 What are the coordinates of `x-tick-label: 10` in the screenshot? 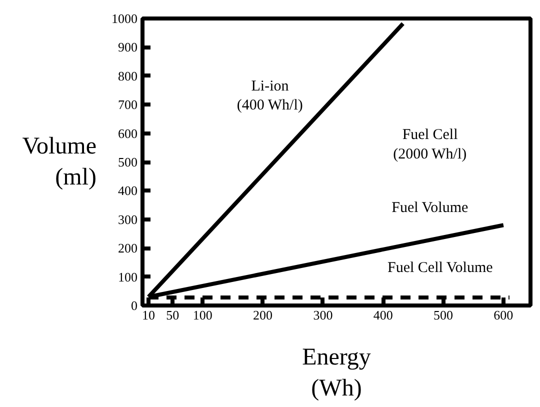 It's located at (149, 315).